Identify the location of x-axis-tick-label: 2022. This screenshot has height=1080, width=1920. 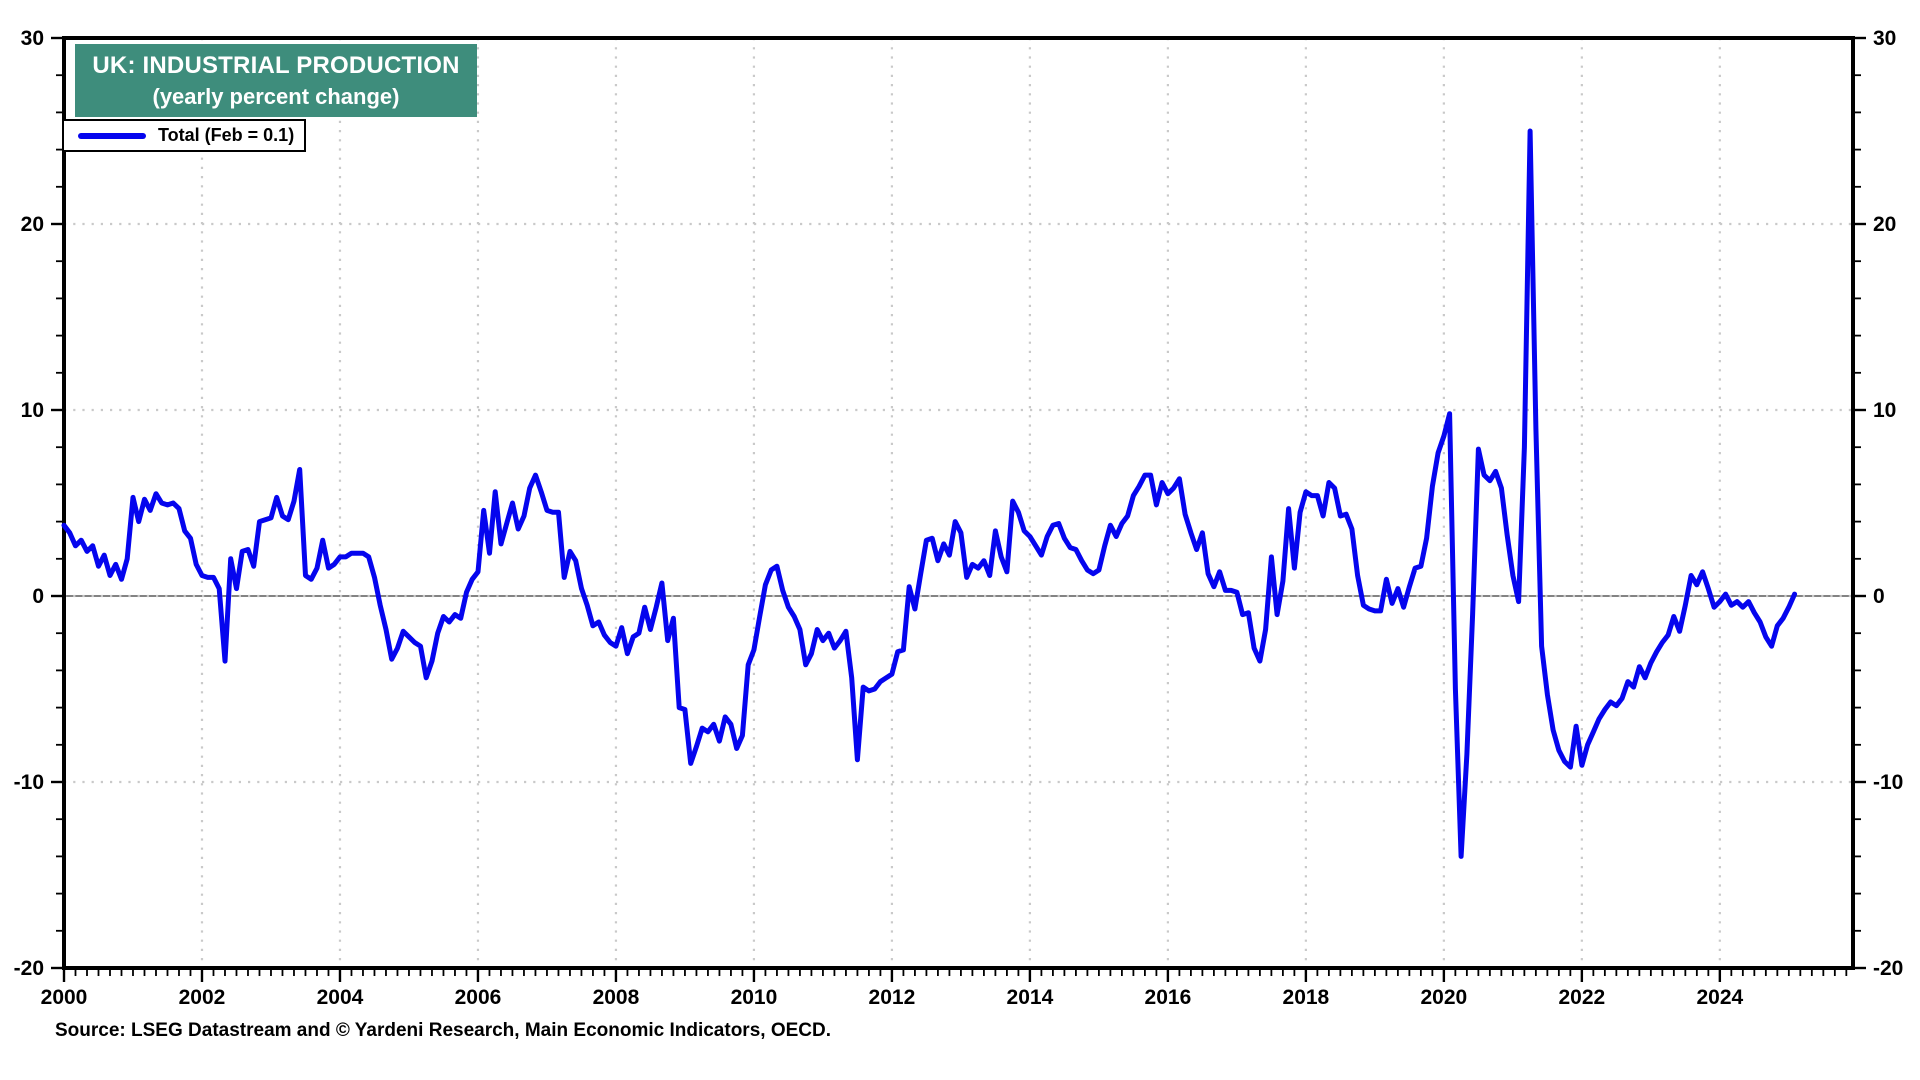
(1581, 997).